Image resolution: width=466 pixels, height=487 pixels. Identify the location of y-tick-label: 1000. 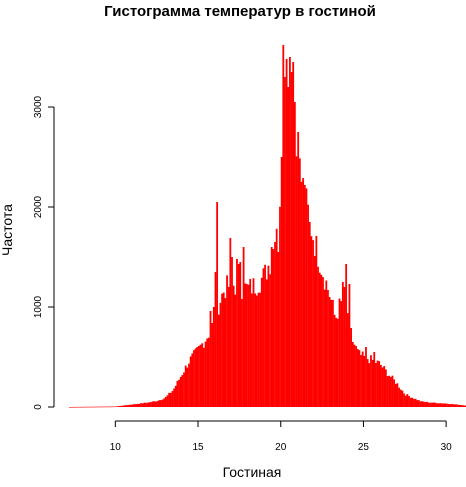
(38, 306).